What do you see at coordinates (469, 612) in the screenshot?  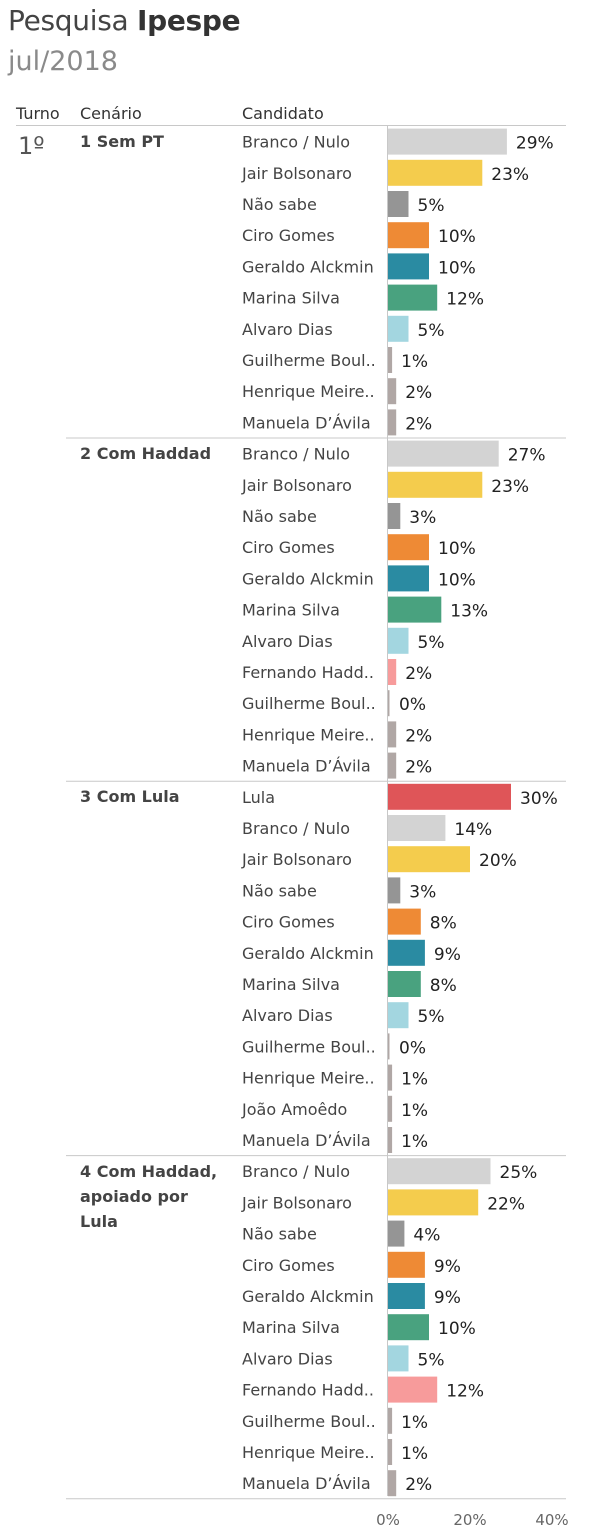 I see `value-label: 13%` at bounding box center [469, 612].